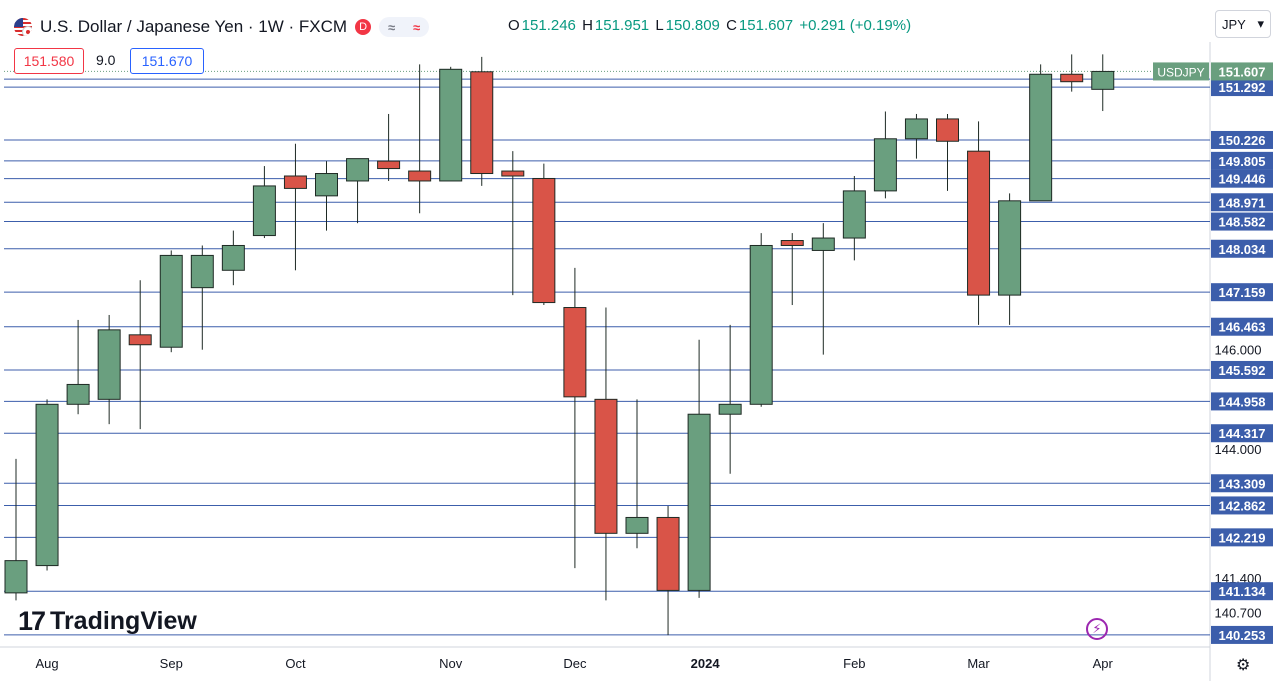 The width and height of the screenshot is (1275, 681). I want to click on logo-wordmark: TradingView, so click(123, 621).